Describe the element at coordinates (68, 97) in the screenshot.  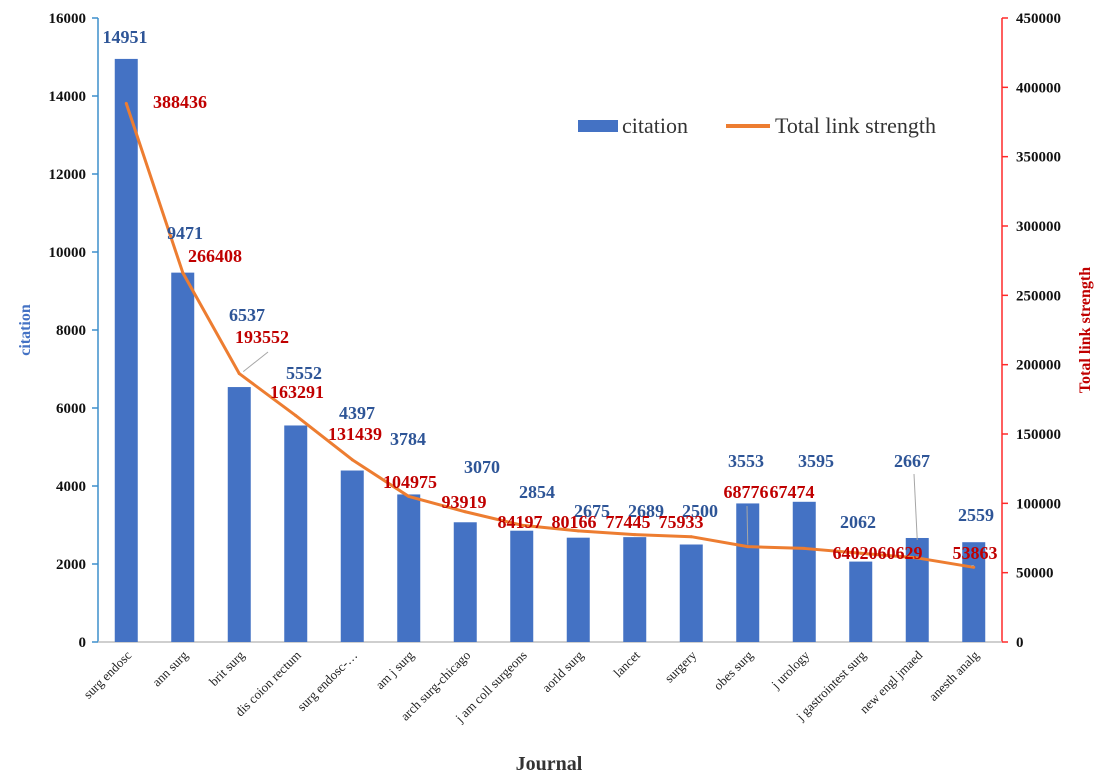
I see `y-left-tick-label: 14000` at that location.